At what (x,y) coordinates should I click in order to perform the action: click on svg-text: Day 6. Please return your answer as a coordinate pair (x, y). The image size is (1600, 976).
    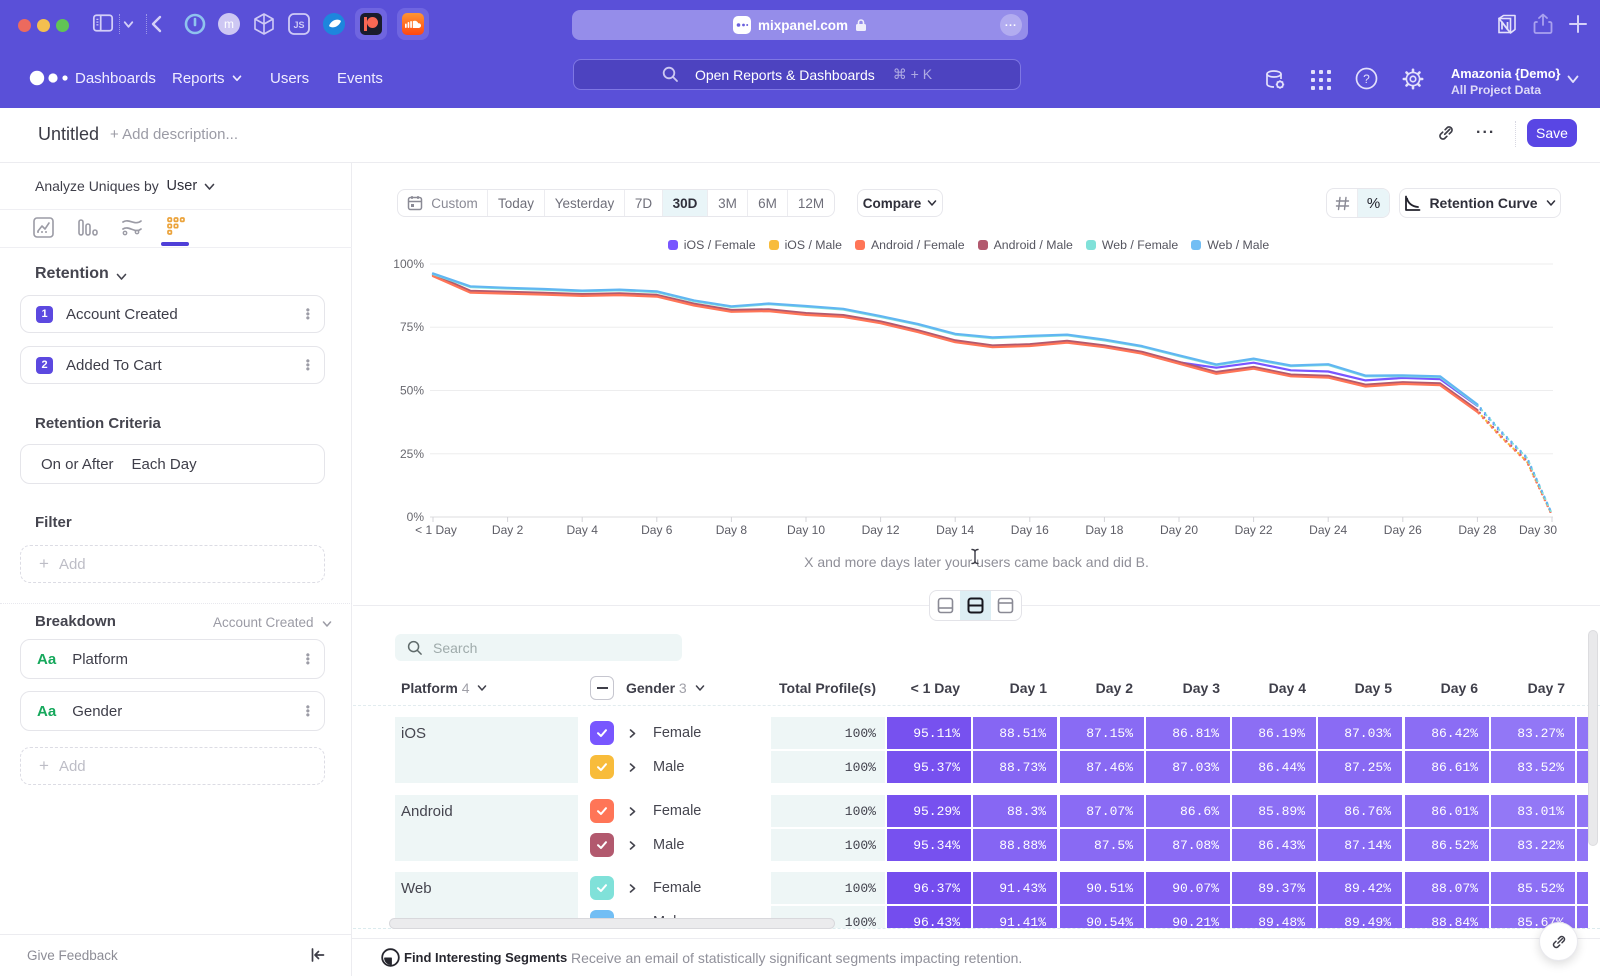
    Looking at the image, I should click on (657, 530).